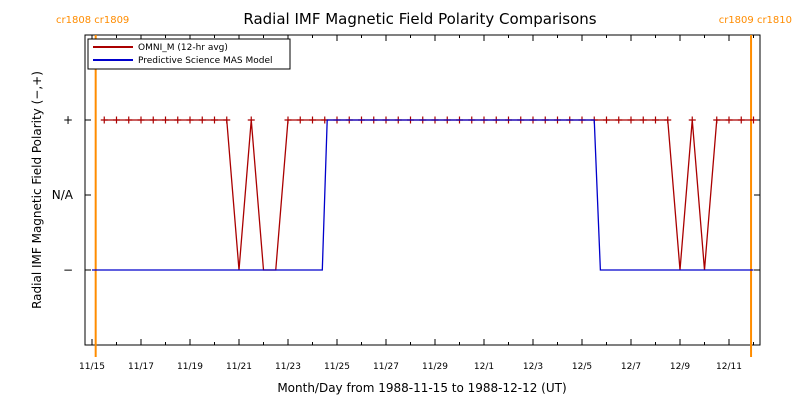  Describe the element at coordinates (755, 20) in the screenshot. I see `cr-label-right: cr1809 cr1810` at that location.